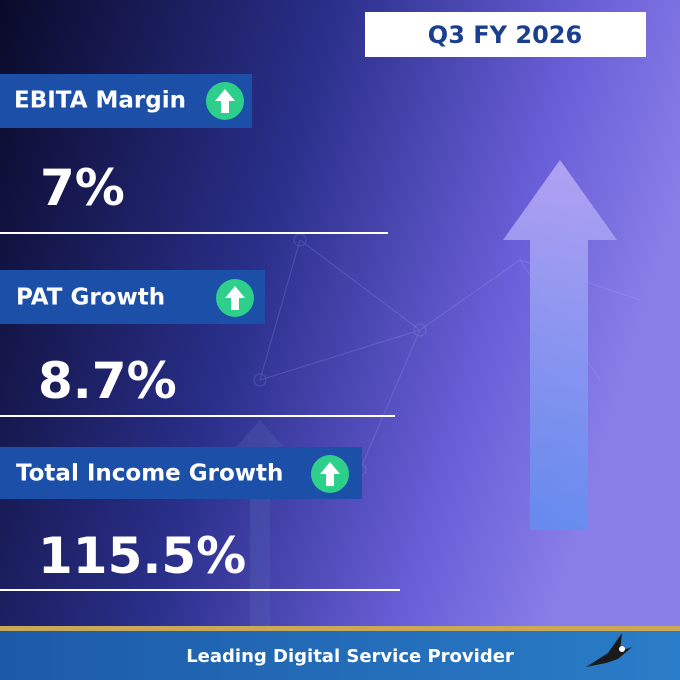  I want to click on eagle-logo, so click(609, 650).